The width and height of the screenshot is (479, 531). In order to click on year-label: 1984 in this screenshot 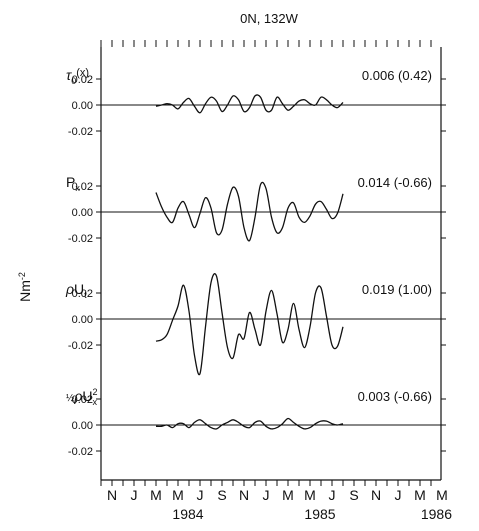, I will do `click(187, 514)`.